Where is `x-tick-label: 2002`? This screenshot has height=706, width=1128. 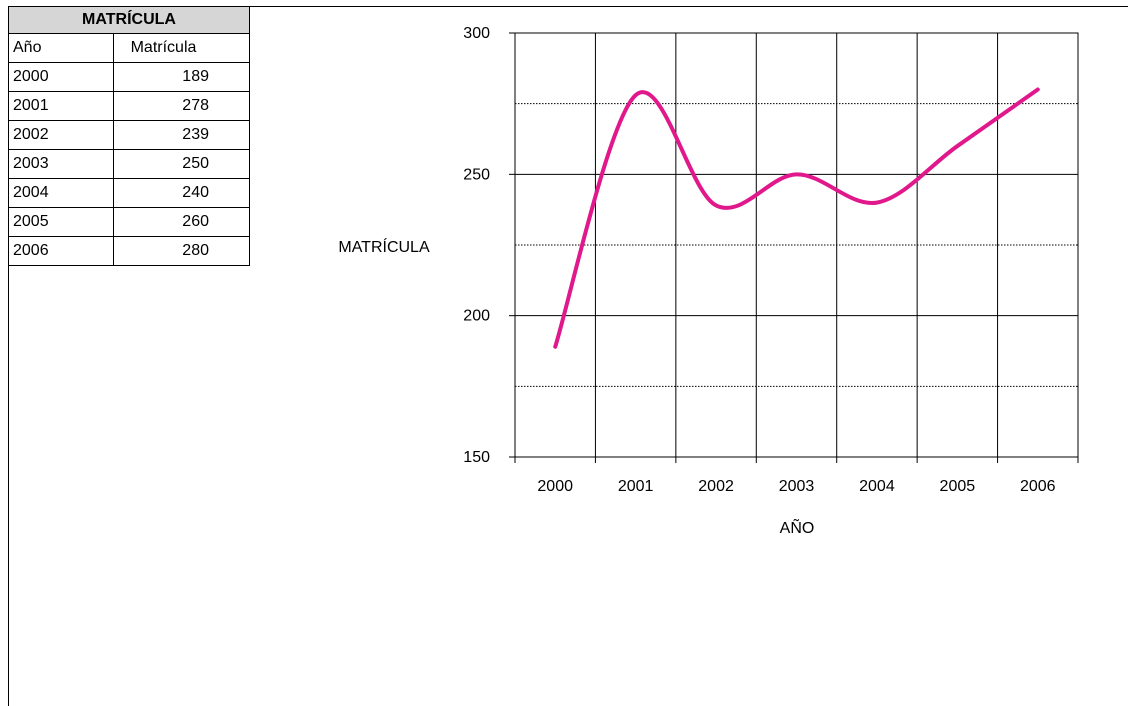
x-tick-label: 2002 is located at coordinates (716, 486).